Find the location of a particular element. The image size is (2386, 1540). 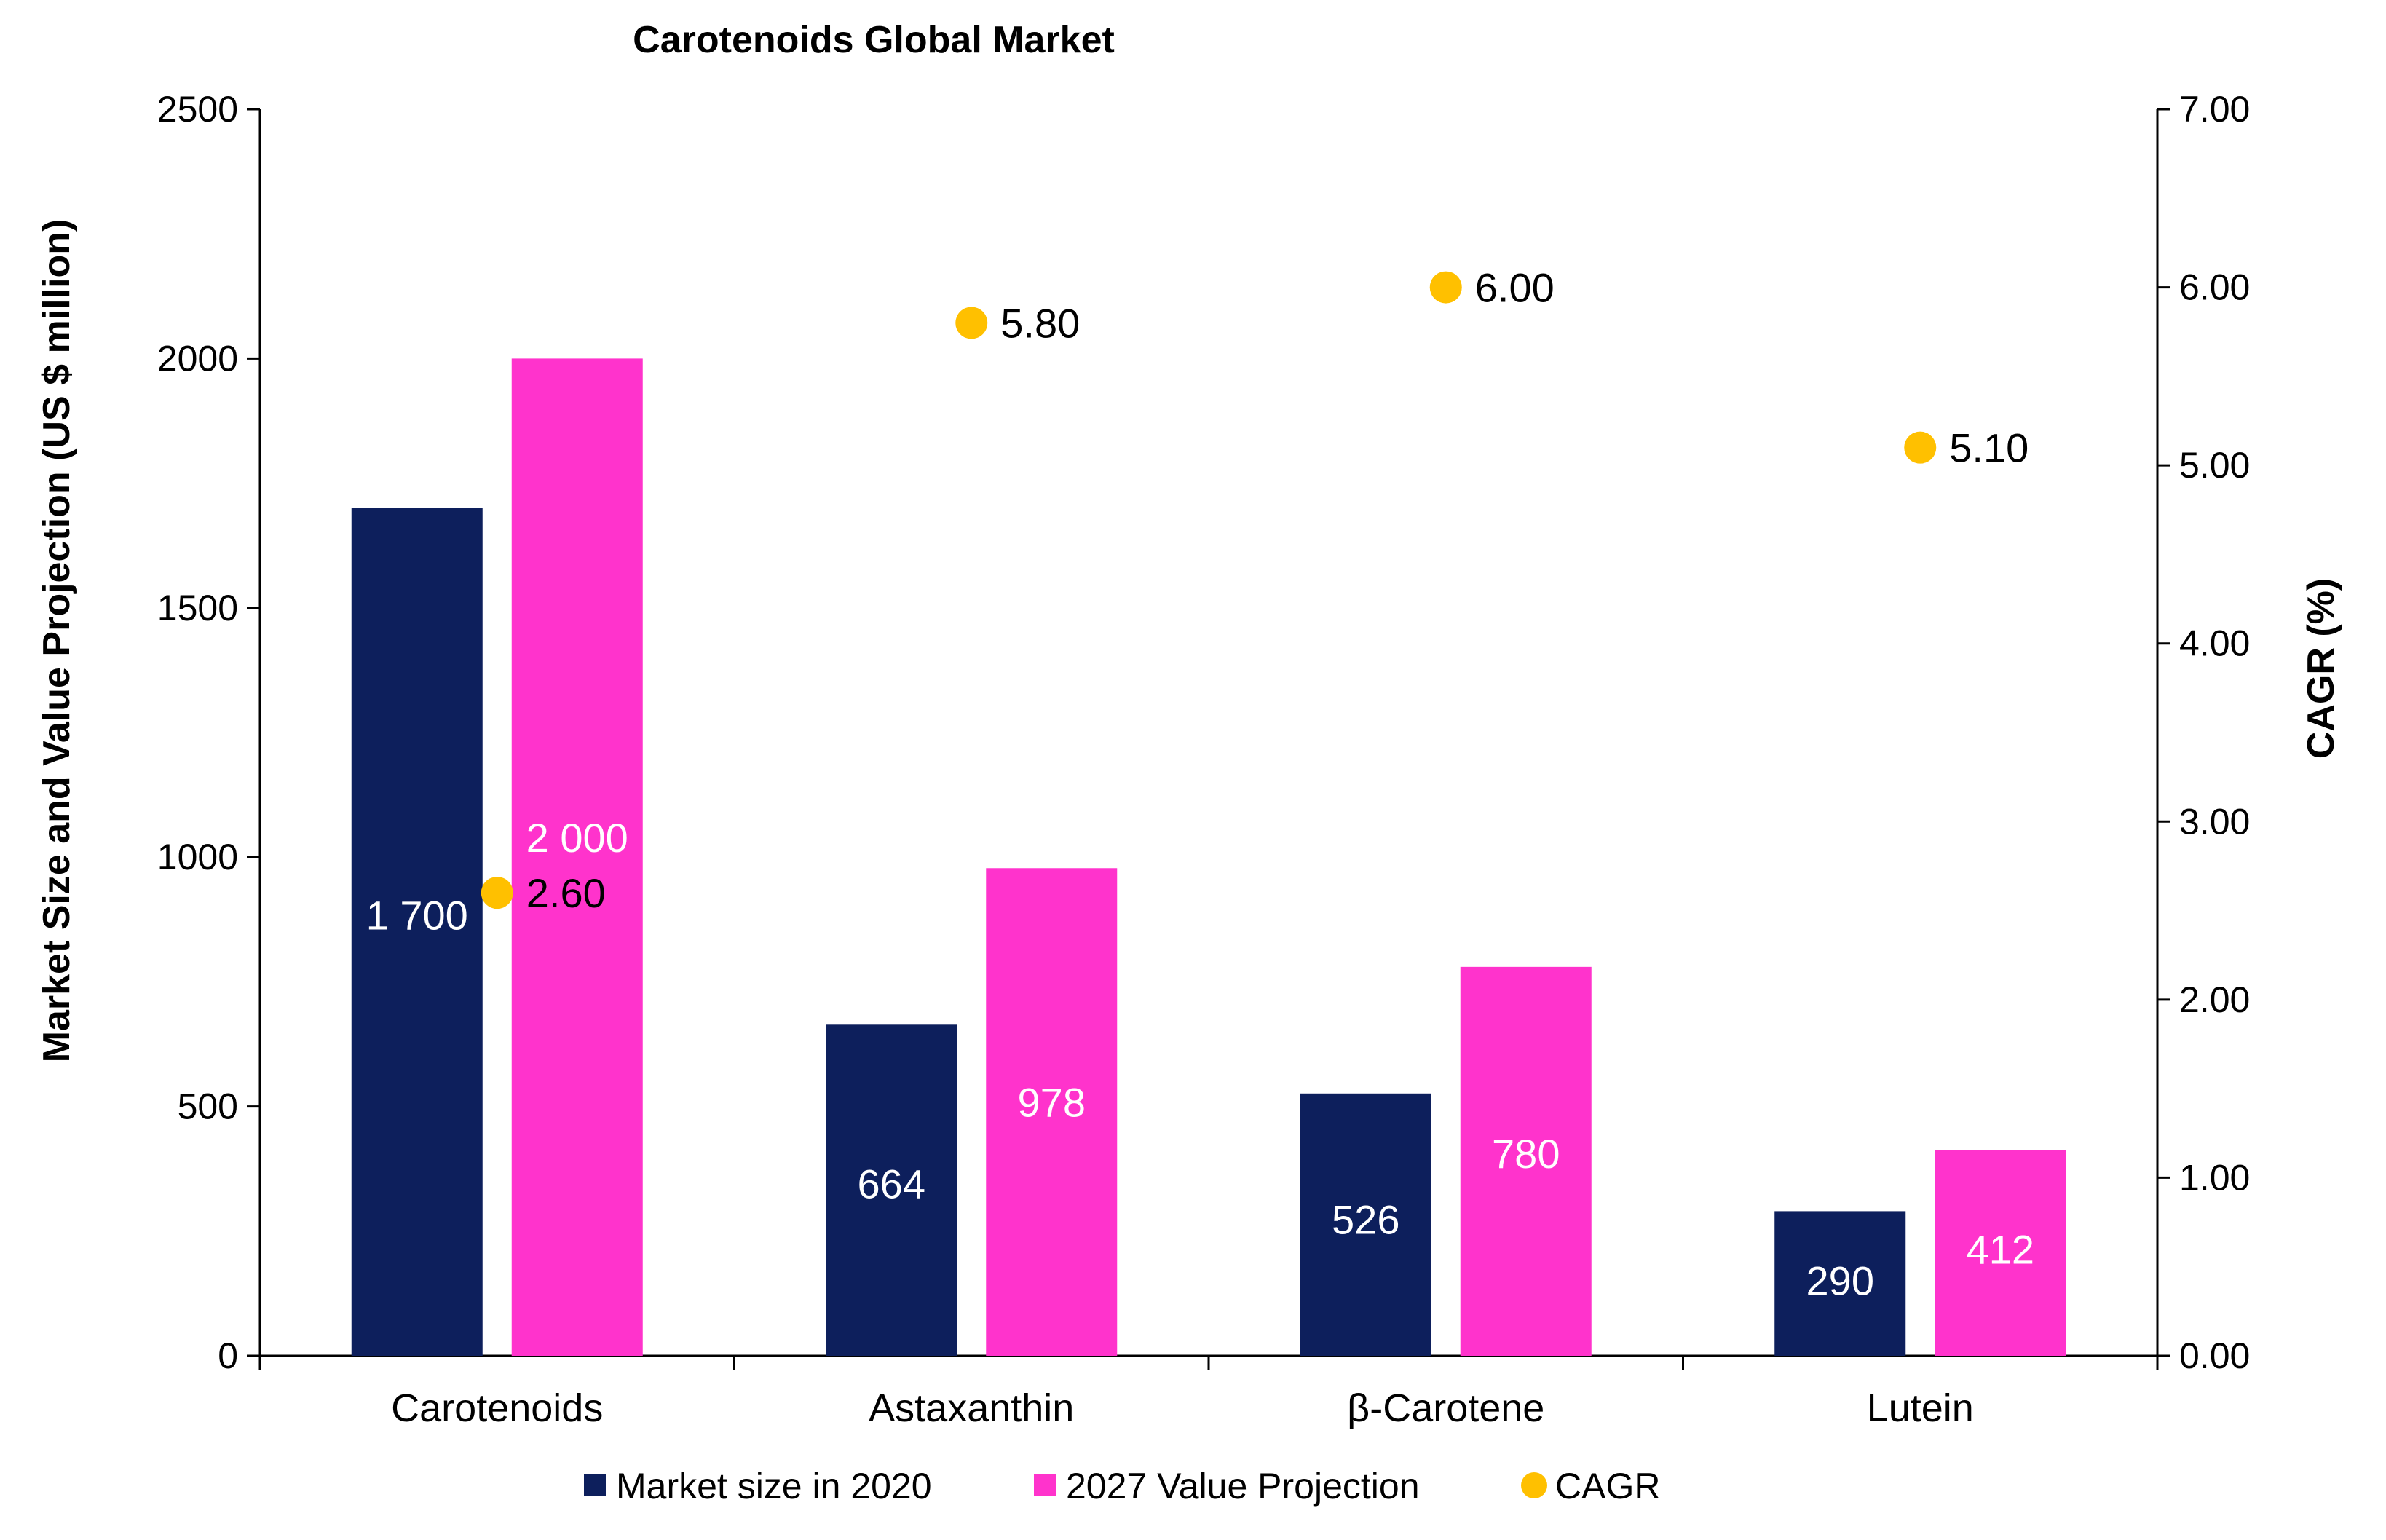

cagr-value-label: 6.00 is located at coordinates (1515, 288).